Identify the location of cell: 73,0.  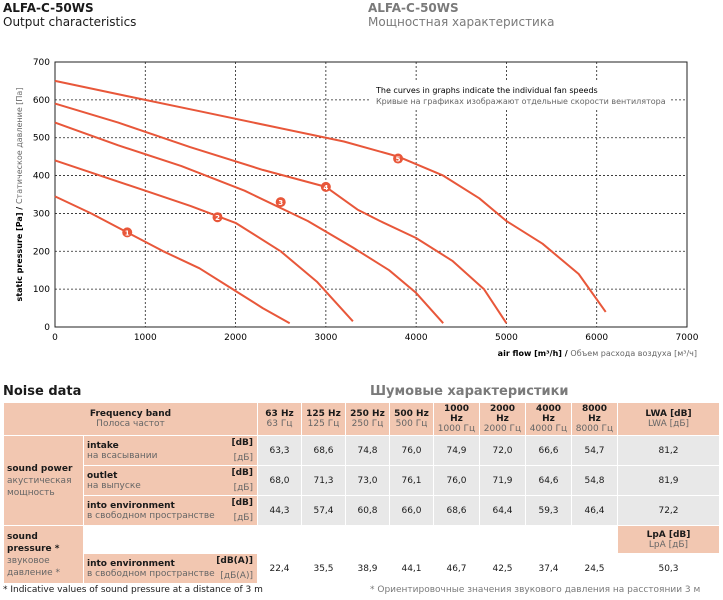
(367, 480).